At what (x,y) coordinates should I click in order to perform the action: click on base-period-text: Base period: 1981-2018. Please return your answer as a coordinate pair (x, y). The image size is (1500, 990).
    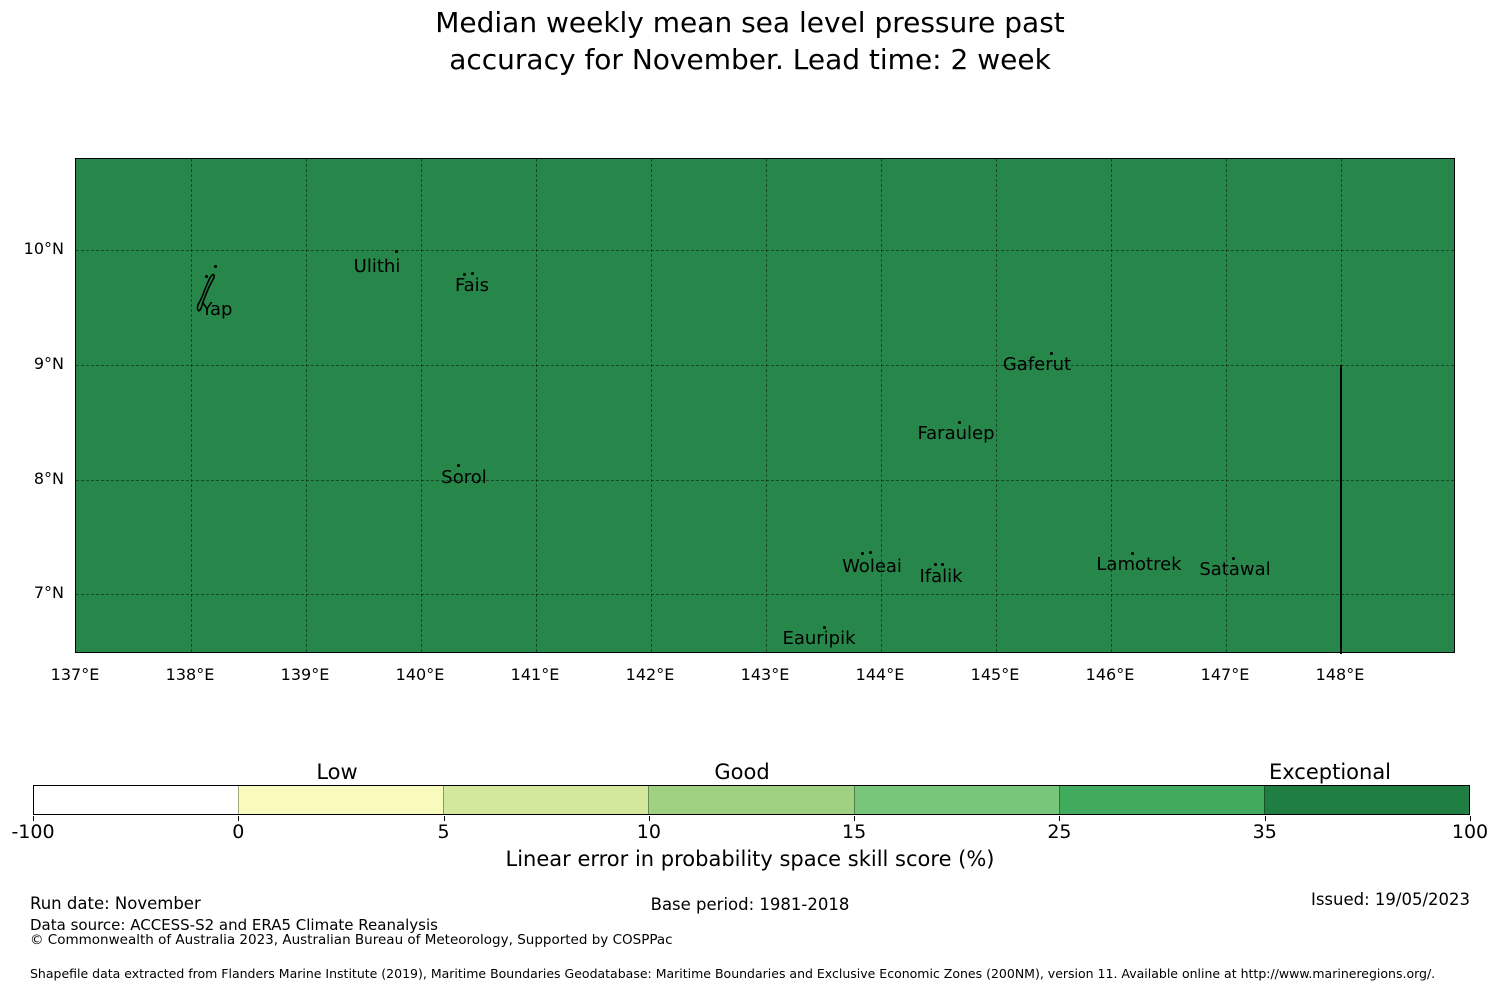
    Looking at the image, I should click on (750, 904).